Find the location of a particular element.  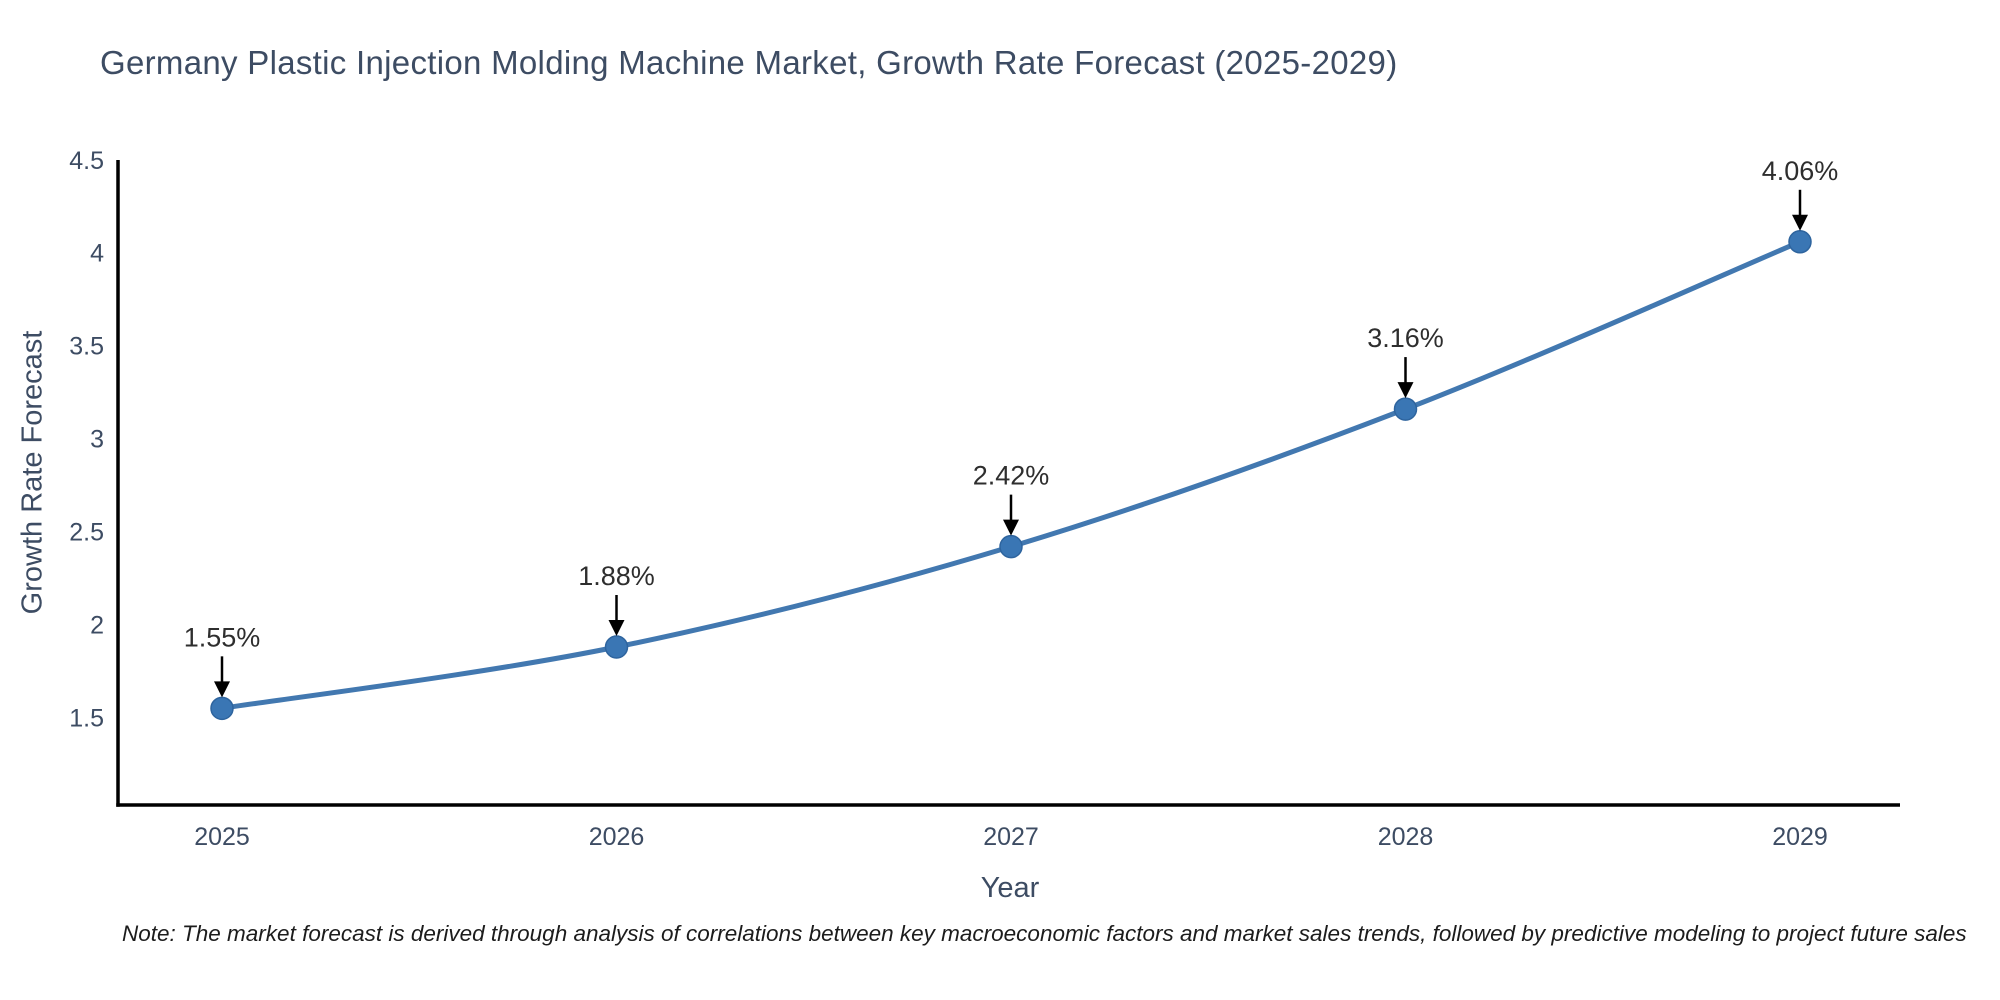

x-axis-title: Year is located at coordinates (1010, 888).